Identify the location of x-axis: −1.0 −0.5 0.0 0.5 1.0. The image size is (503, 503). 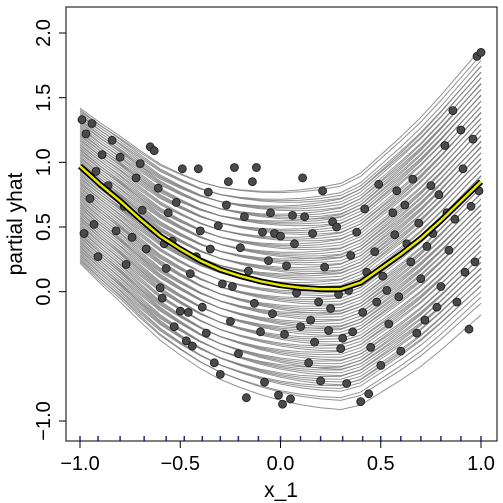
(277, 457).